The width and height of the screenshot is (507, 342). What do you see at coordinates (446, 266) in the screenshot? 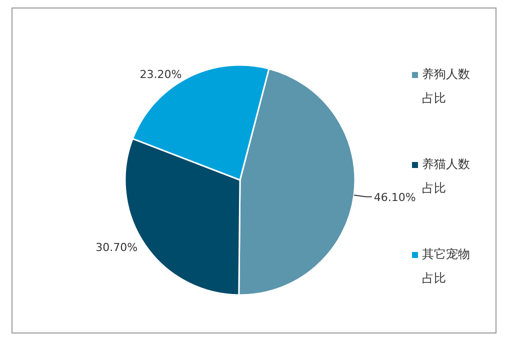
I see `legend-label: 其它宠物占比` at bounding box center [446, 266].